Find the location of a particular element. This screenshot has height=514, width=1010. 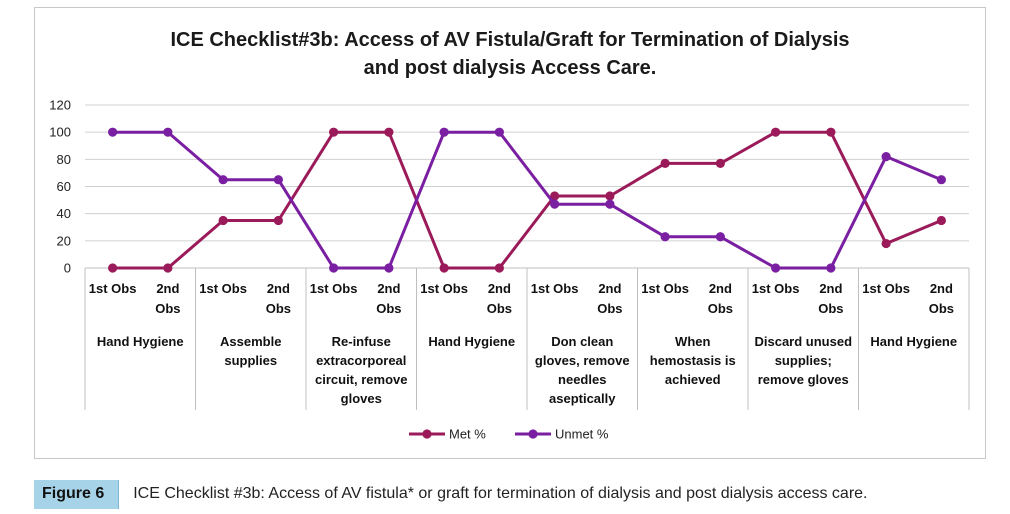

y-tick-label-40: 40 is located at coordinates (64, 213).